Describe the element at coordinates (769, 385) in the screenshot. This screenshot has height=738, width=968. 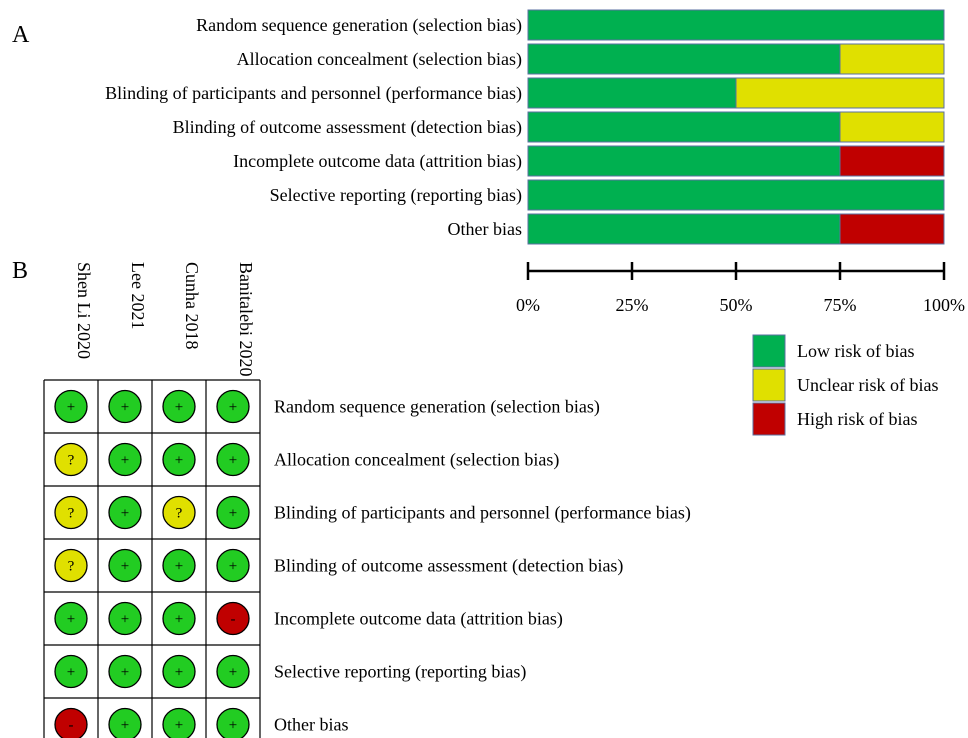
I see `legend-swatch-unclear` at that location.